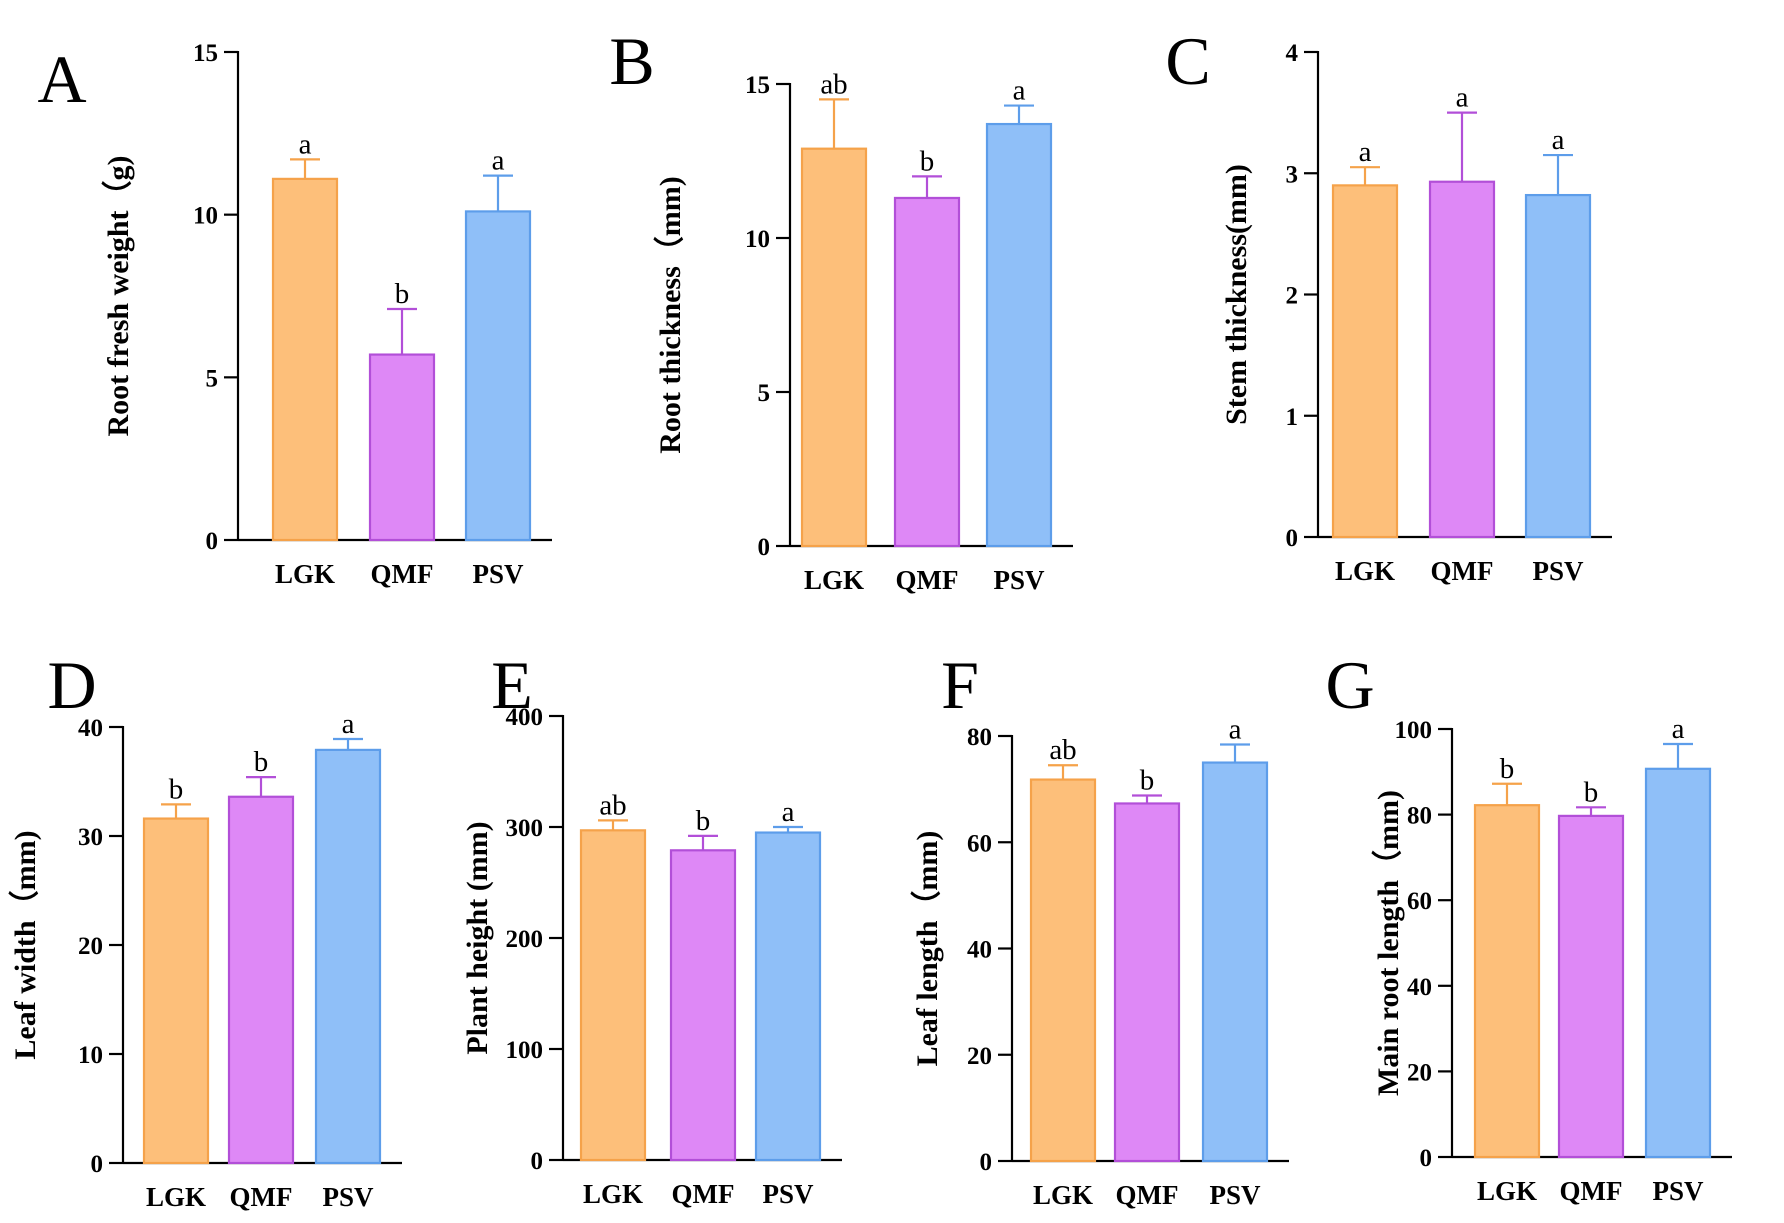  Describe the element at coordinates (1292, 417) in the screenshot. I see `y-tick-label: 1` at that location.